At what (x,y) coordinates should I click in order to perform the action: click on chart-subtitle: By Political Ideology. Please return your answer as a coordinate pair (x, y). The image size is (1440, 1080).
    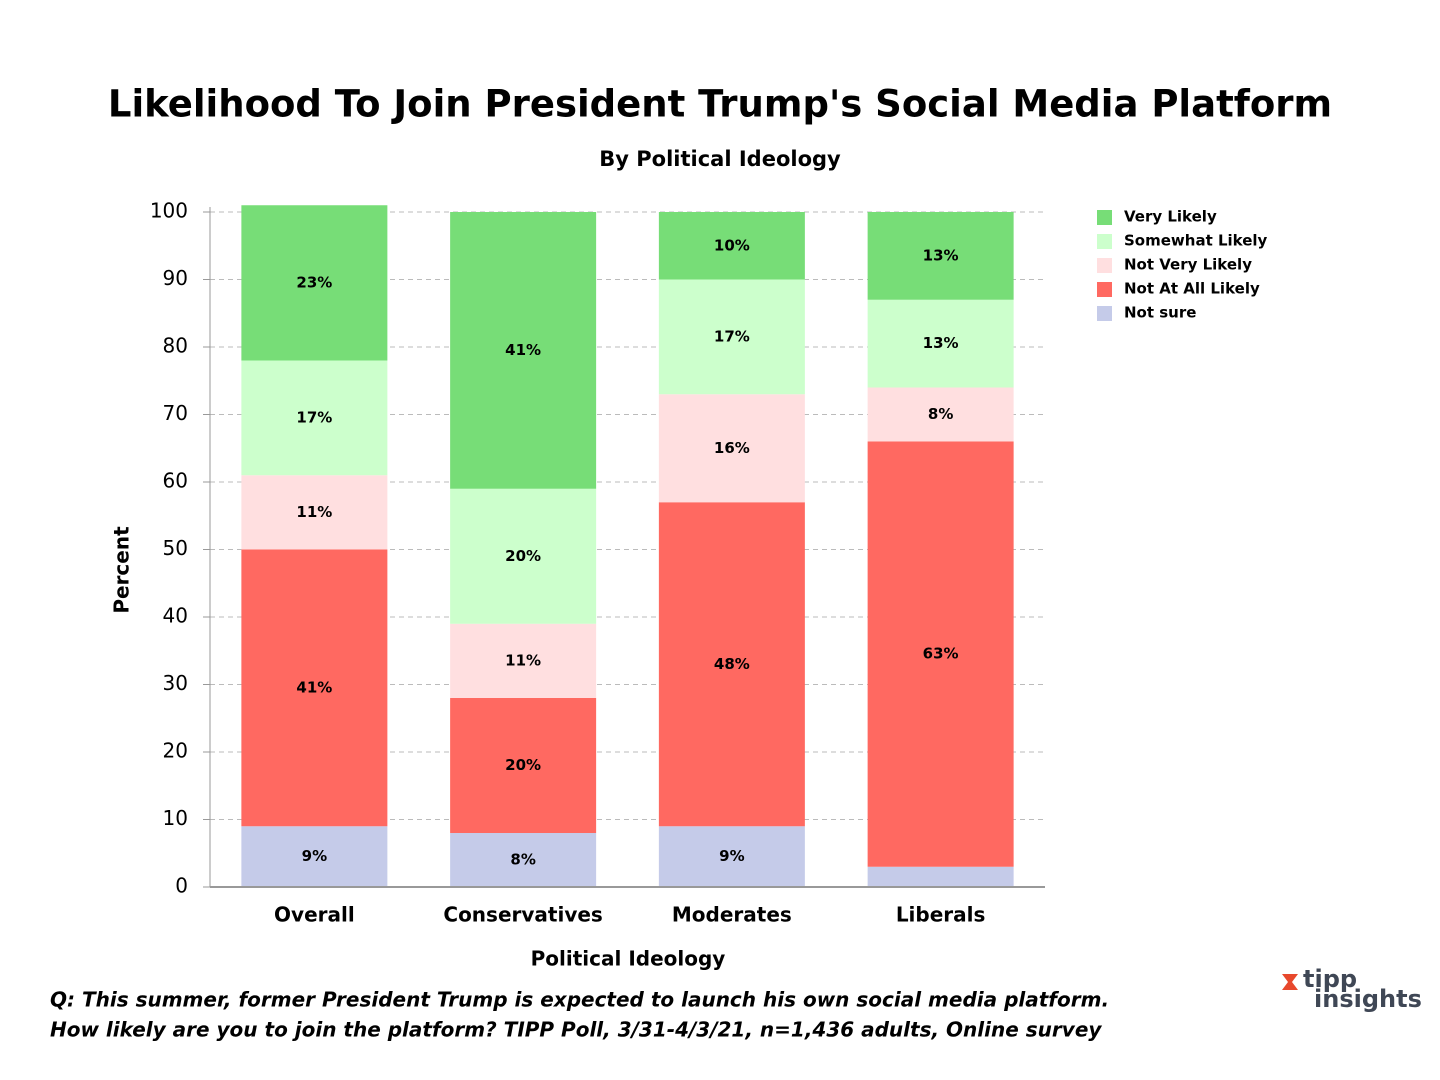
    Looking at the image, I should click on (720, 159).